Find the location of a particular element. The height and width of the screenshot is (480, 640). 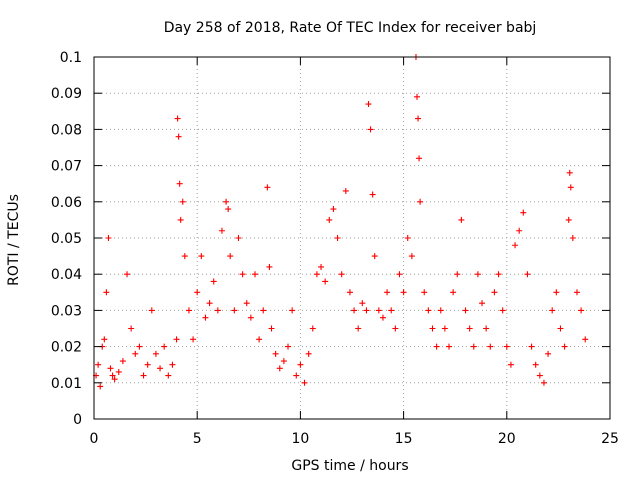

x-tick-label: 25 is located at coordinates (610, 439).